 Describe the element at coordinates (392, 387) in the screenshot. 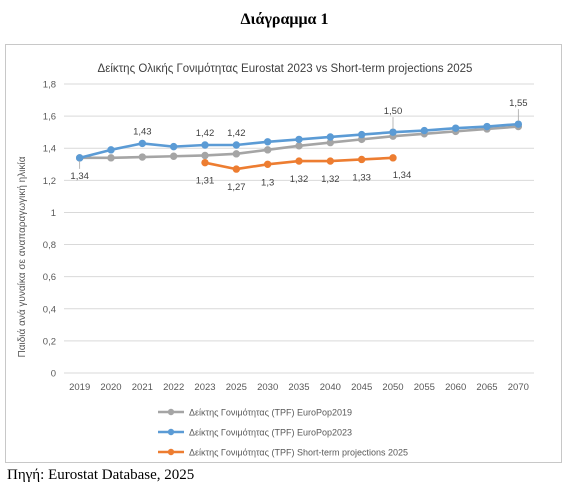

I see `x-tick-label: 2050` at that location.